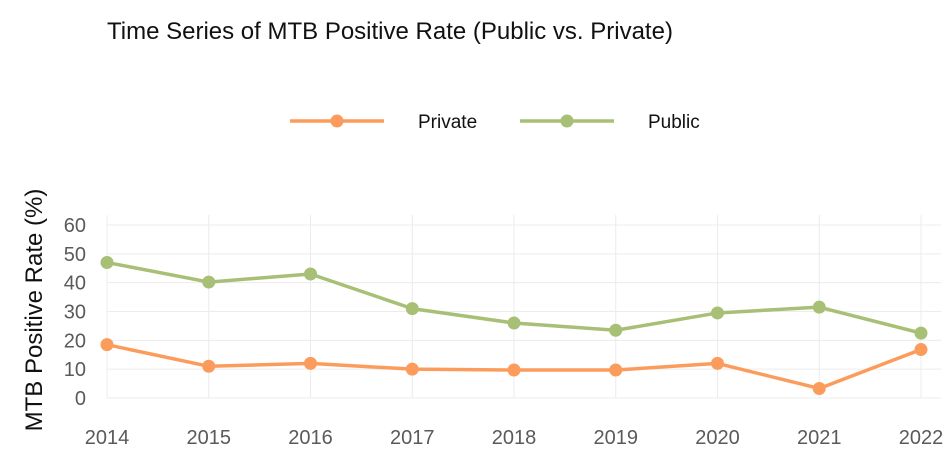 Image resolution: width=944 pixels, height=472 pixels. What do you see at coordinates (495, 122) in the screenshot?
I see `legend: Private Public` at bounding box center [495, 122].